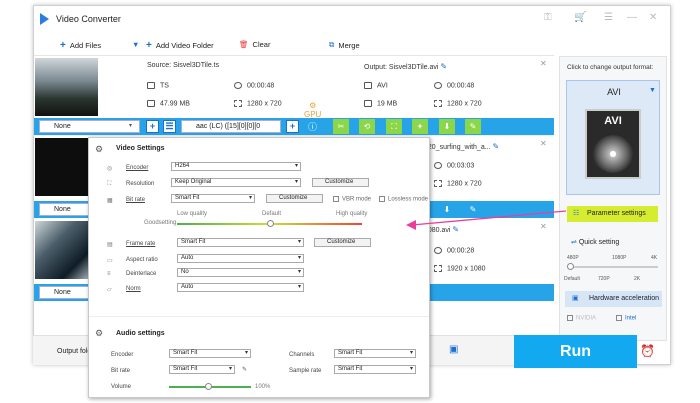 The width and height of the screenshot is (700, 403). What do you see at coordinates (313, 127) in the screenshot?
I see `info-icon: ⓘ` at bounding box center [313, 127].